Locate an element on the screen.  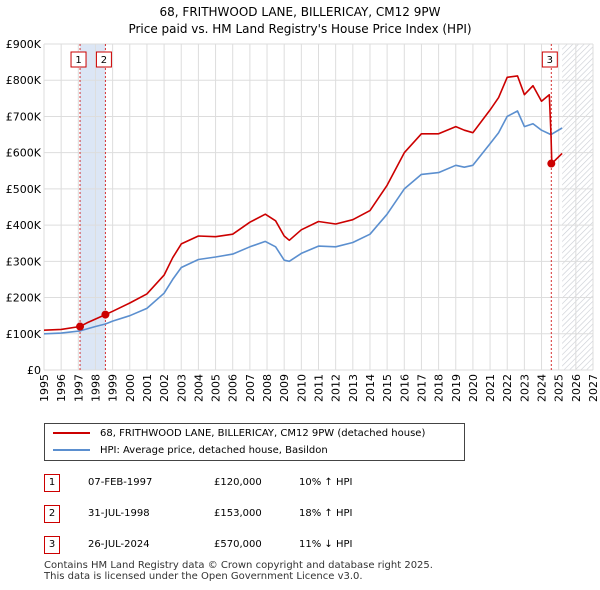
sale-row: 2 31-JUL-1998 £153,000 18% ↑ HPI is located at coordinates (254, 514).